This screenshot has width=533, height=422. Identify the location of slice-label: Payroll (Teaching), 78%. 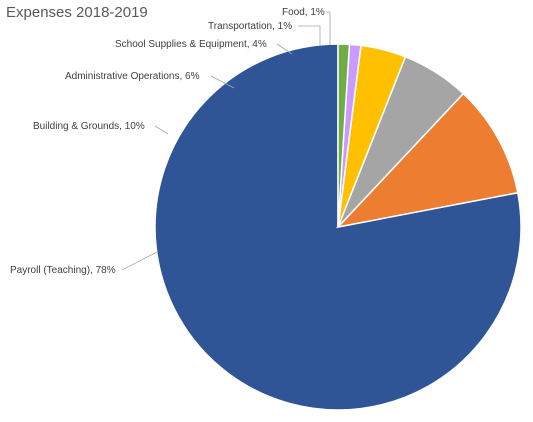
(63, 270).